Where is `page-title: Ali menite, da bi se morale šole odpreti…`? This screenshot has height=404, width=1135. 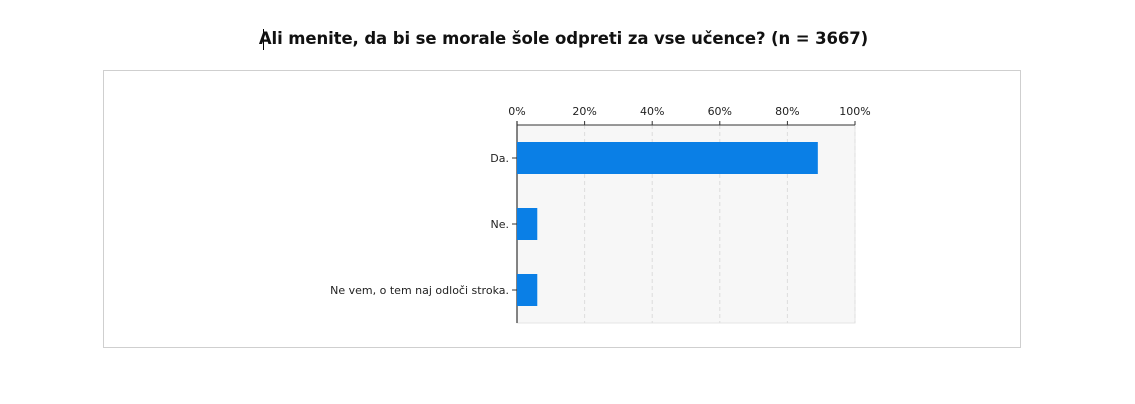
page-title: Ali menite, da bi se morale šole odpreti… is located at coordinates (563, 38).